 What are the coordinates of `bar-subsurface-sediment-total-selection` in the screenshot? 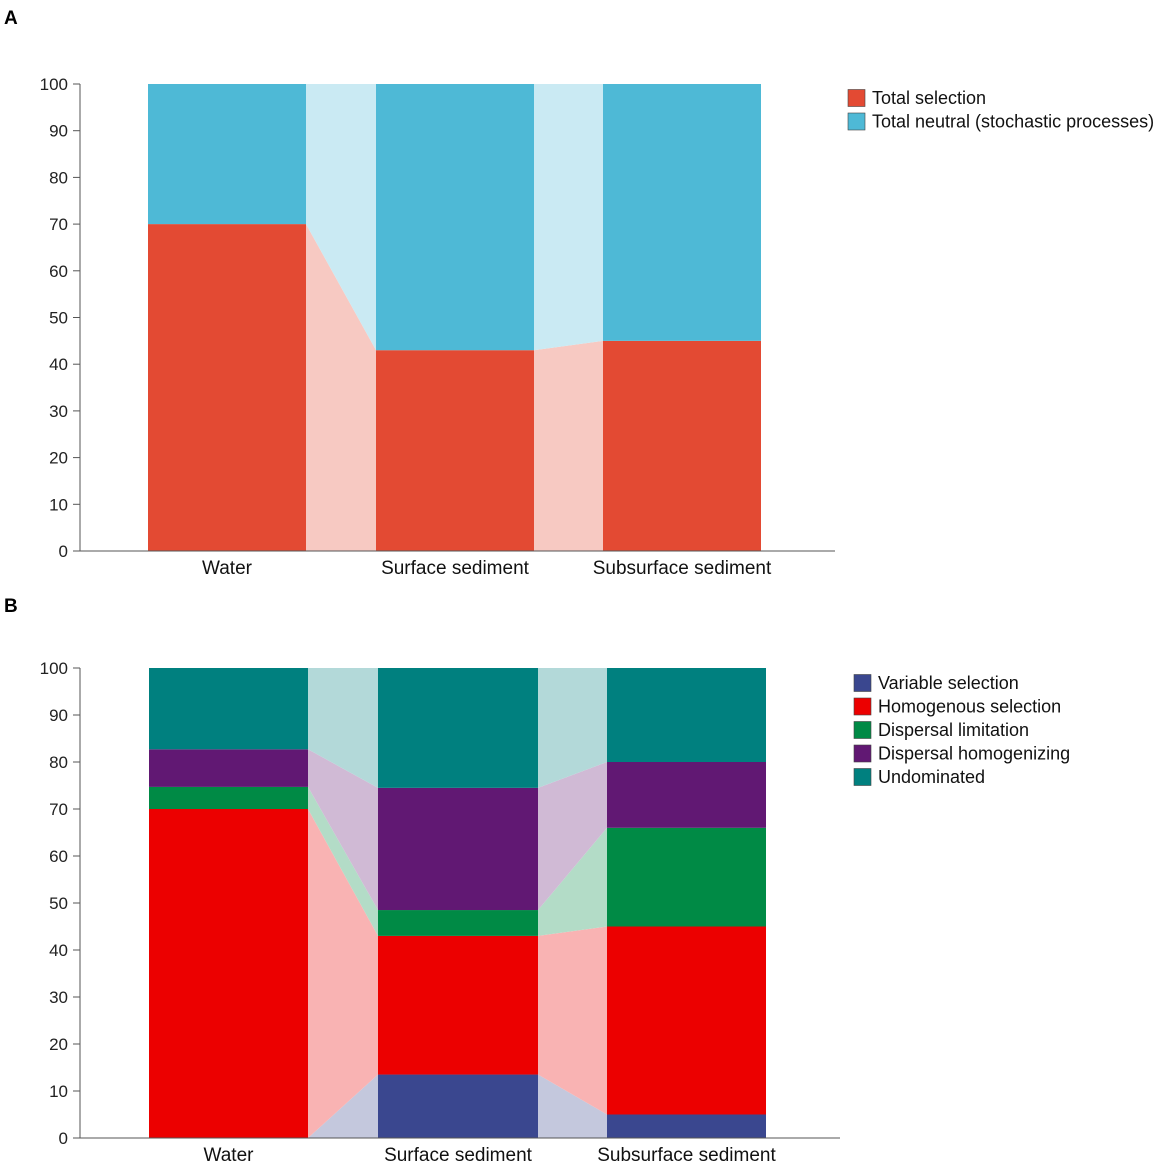 It's located at (682, 445).